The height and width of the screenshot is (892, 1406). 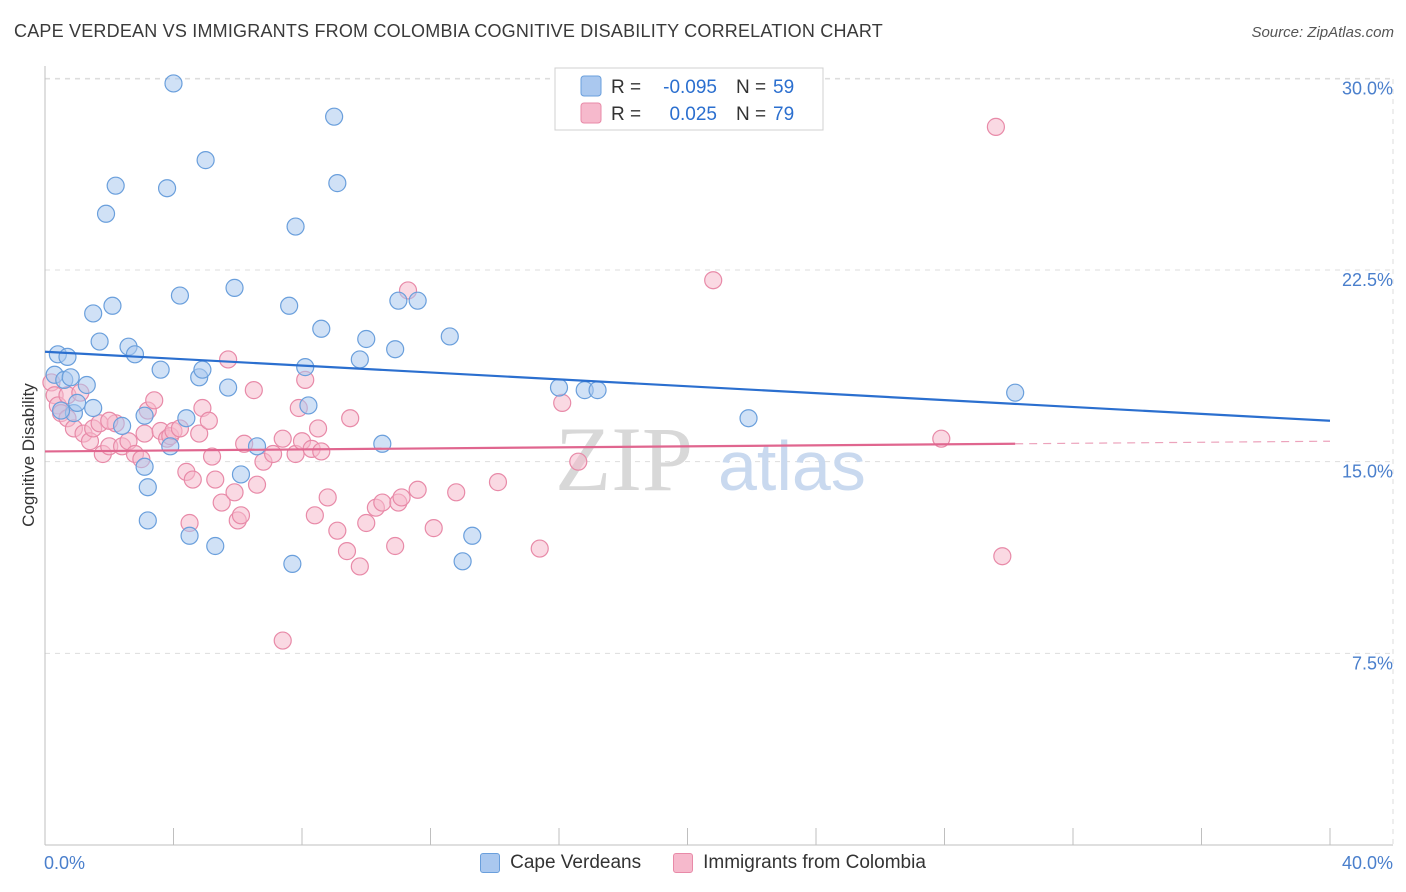 I want to click on legend-label-cape-verdeans: Cape Verdeans, so click(x=576, y=862).